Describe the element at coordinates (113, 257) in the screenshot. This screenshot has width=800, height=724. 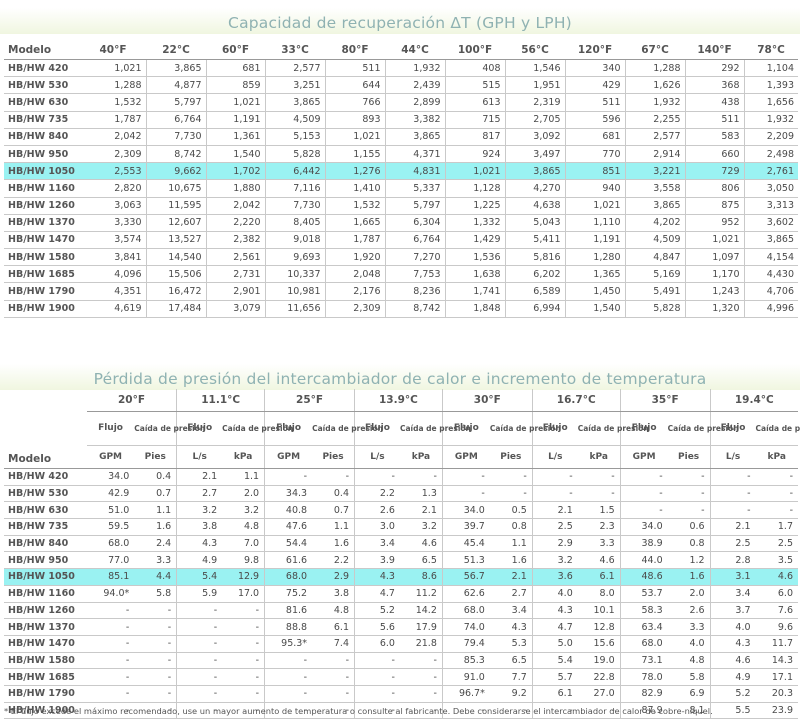
I see `table-cell: 3,841` at that location.